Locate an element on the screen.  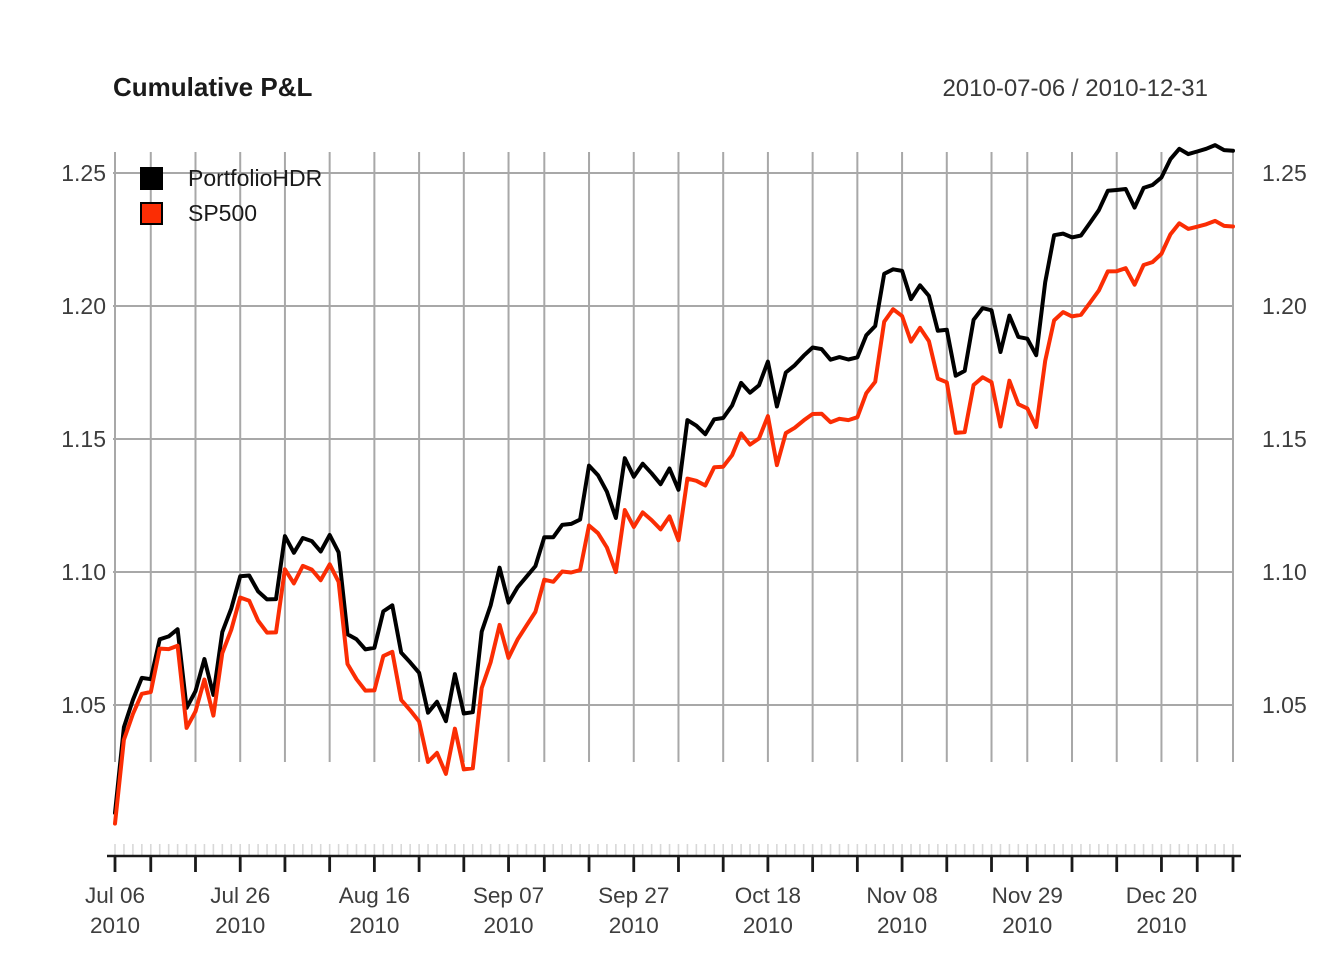
x-axis-minor-ticks is located at coordinates (674, 850).